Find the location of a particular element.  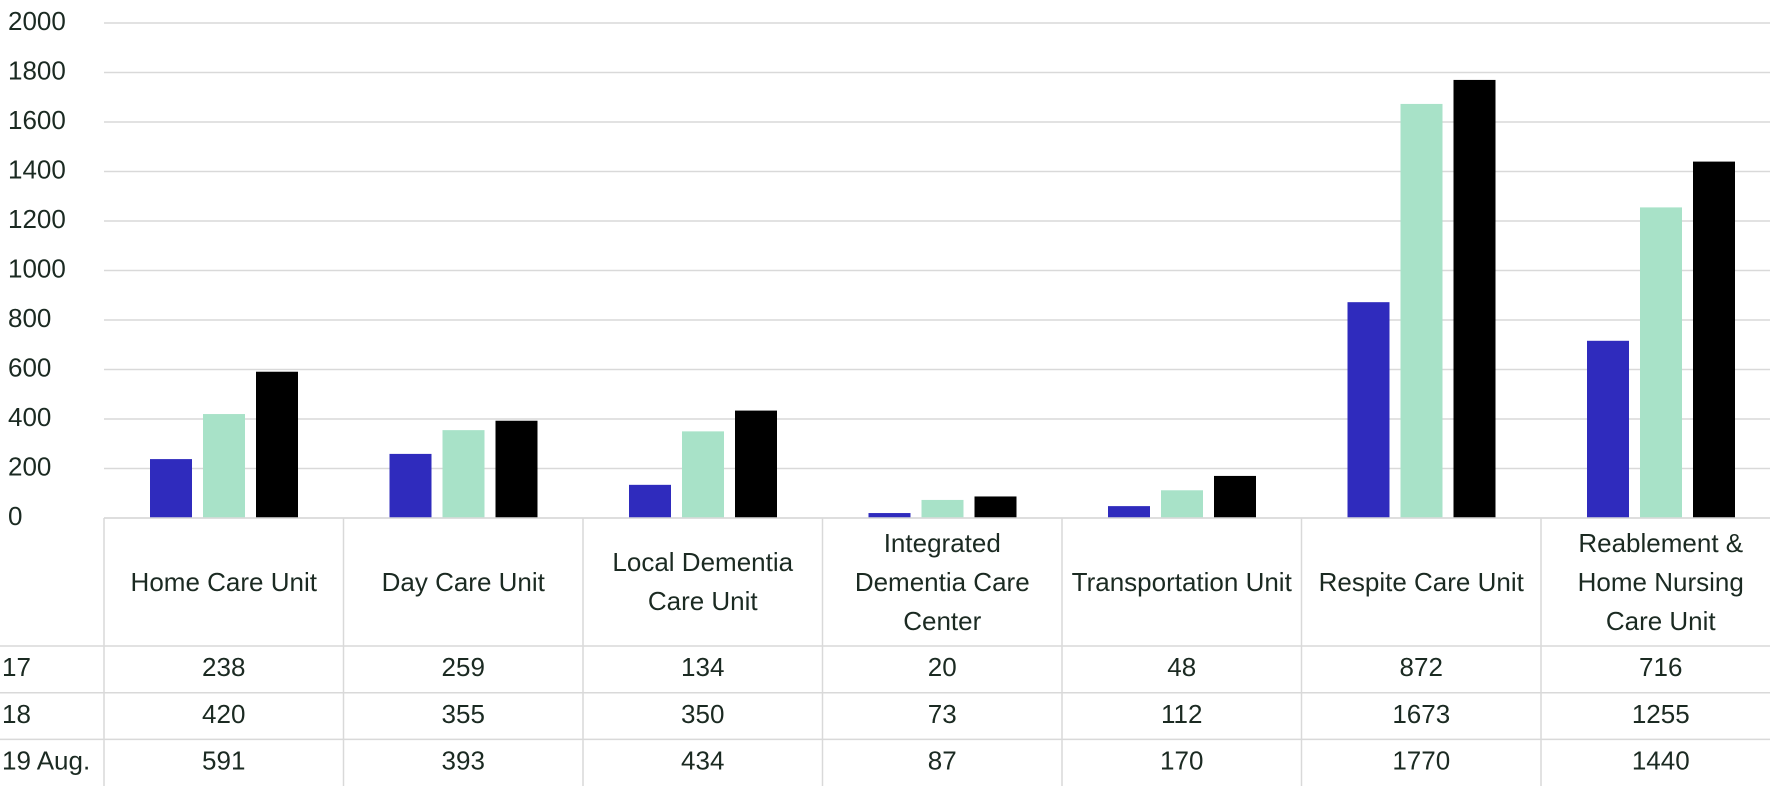

x-tick-label: Respite Care Unit is located at coordinates (1421, 581).